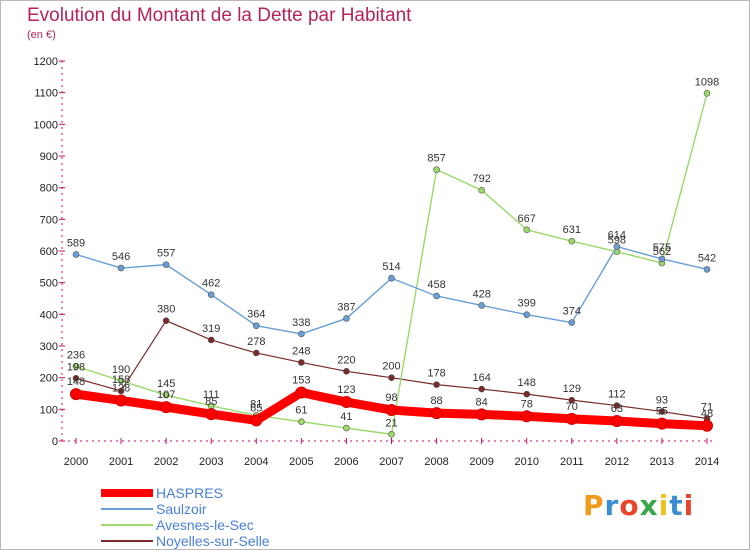 The image size is (750, 550). I want to click on chart-unit: (en €), so click(41, 35).